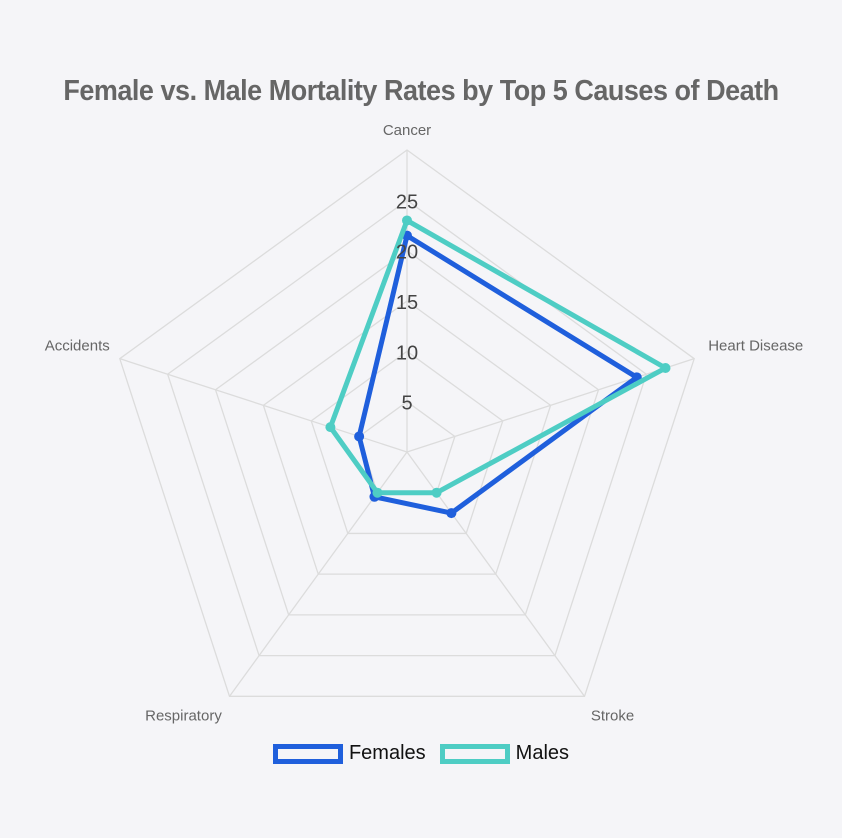 The height and width of the screenshot is (838, 842). What do you see at coordinates (183, 715) in the screenshot?
I see `category-label: Respiratory` at bounding box center [183, 715].